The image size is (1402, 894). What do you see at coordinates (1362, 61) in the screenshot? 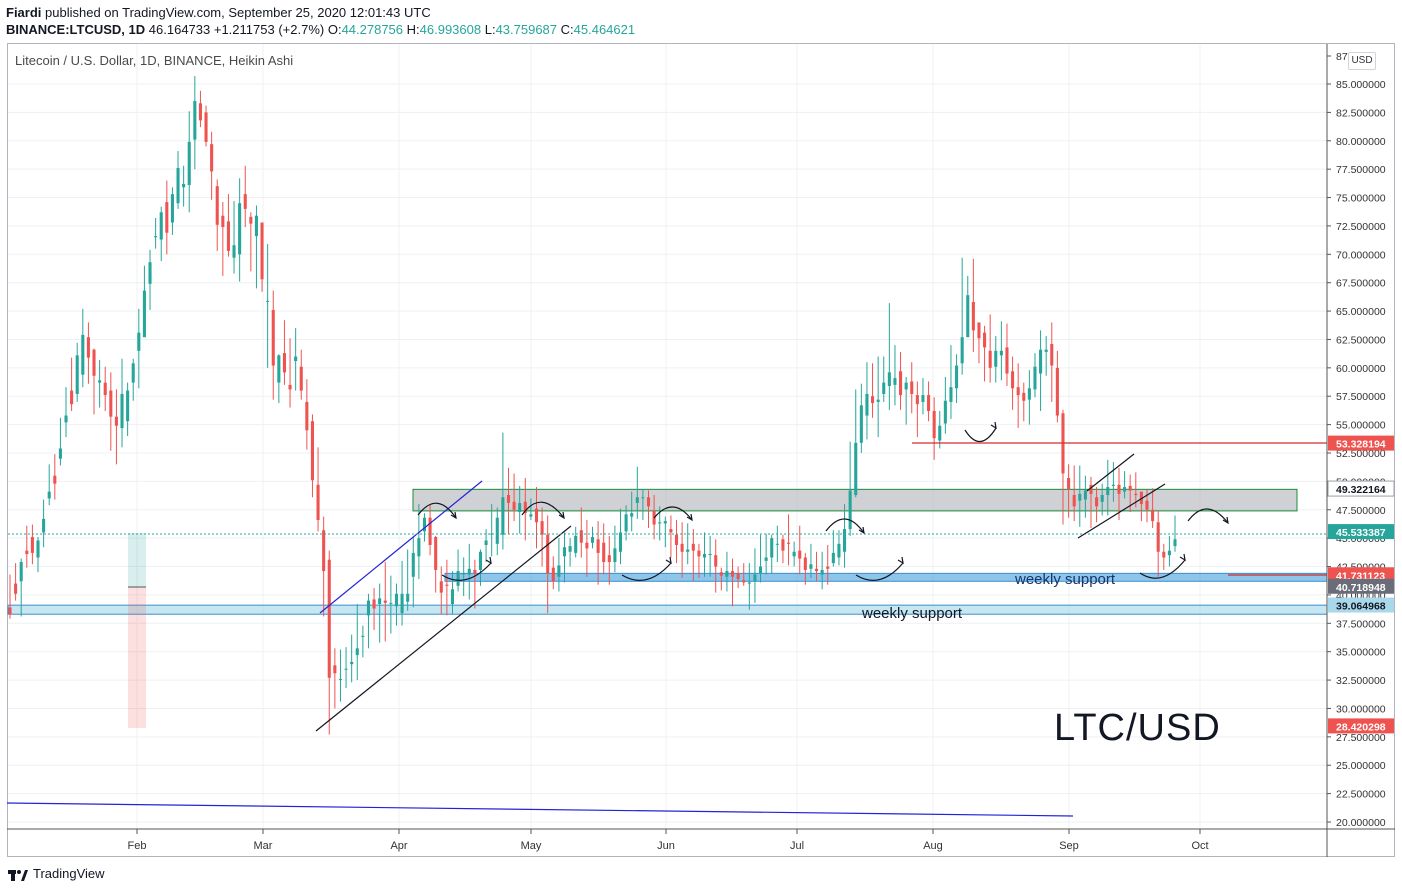
I see `currency-button: USD` at bounding box center [1362, 61].